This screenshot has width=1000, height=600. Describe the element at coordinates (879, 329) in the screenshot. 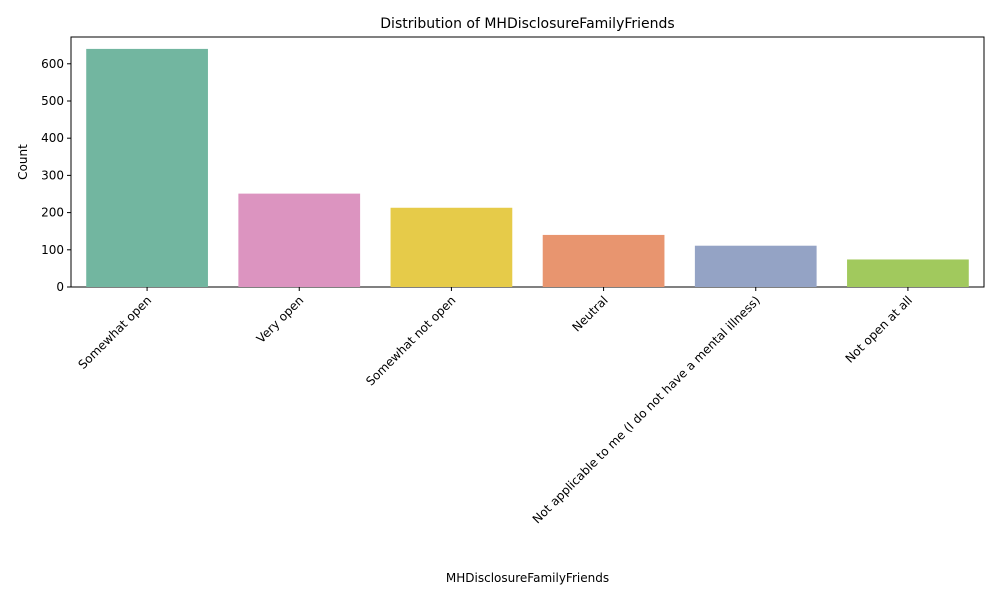

I see `x-tick-label-5: Not open at all` at that location.